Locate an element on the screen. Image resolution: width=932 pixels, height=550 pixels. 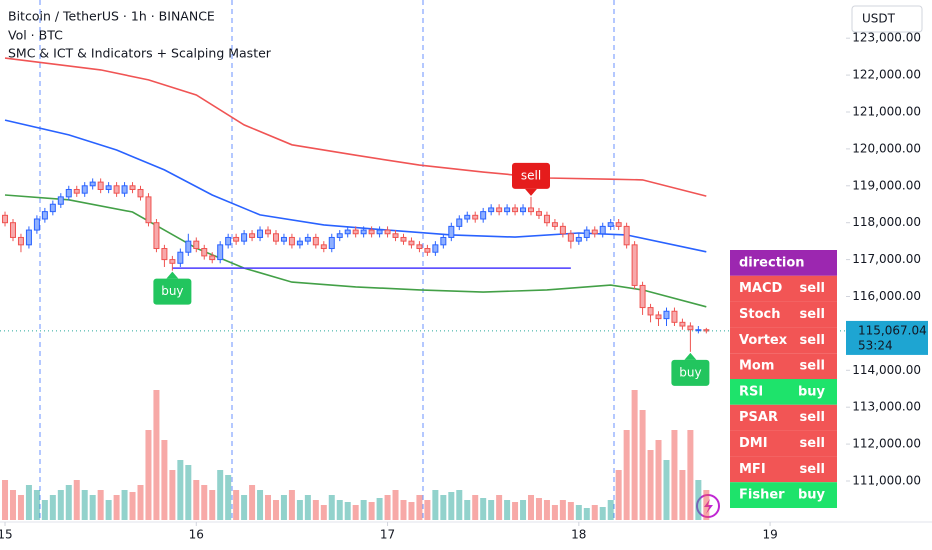
x-tick-label: 15 is located at coordinates (6, 535).